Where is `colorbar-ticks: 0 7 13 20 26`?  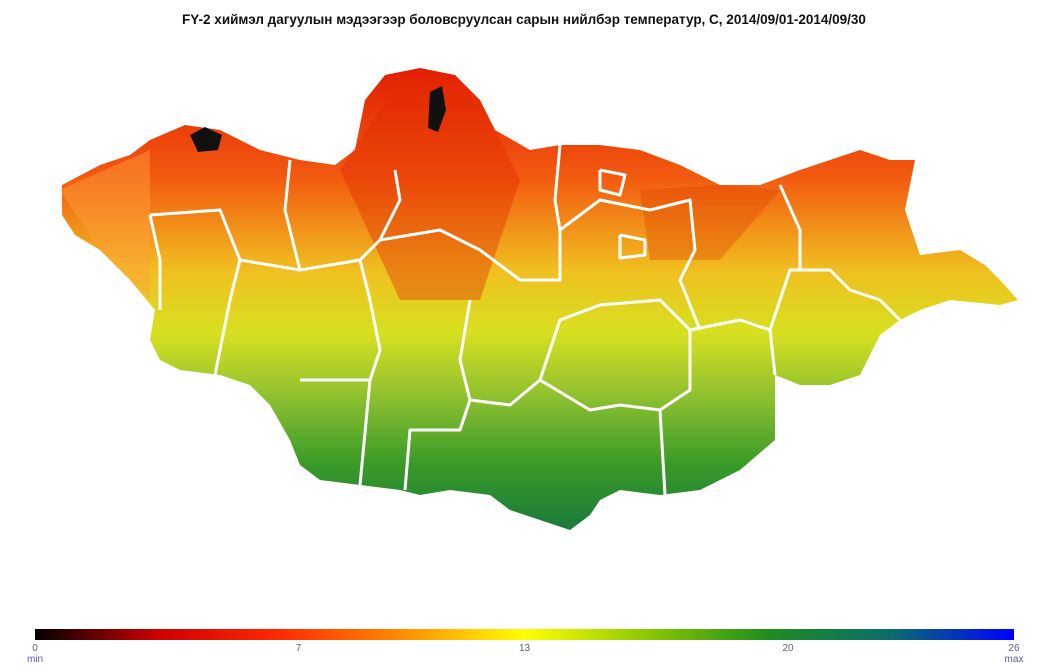
colorbar-ticks: 0 7 13 20 26 is located at coordinates (526, 648).